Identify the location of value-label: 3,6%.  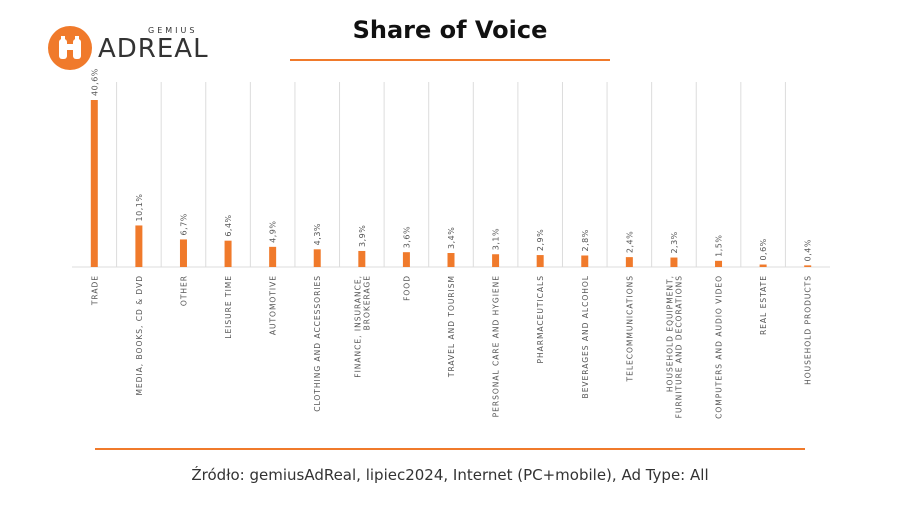
(406, 237).